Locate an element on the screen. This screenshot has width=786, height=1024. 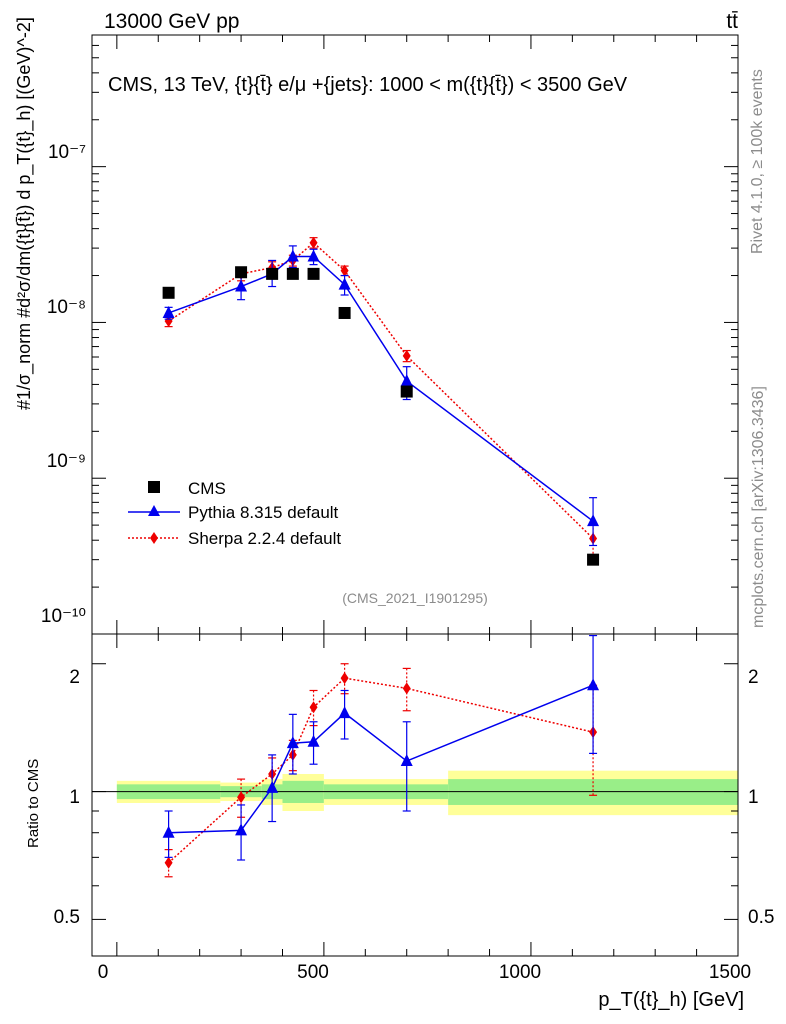
ratio-ytick-label-0.5: 0.5 is located at coordinates (67, 917).